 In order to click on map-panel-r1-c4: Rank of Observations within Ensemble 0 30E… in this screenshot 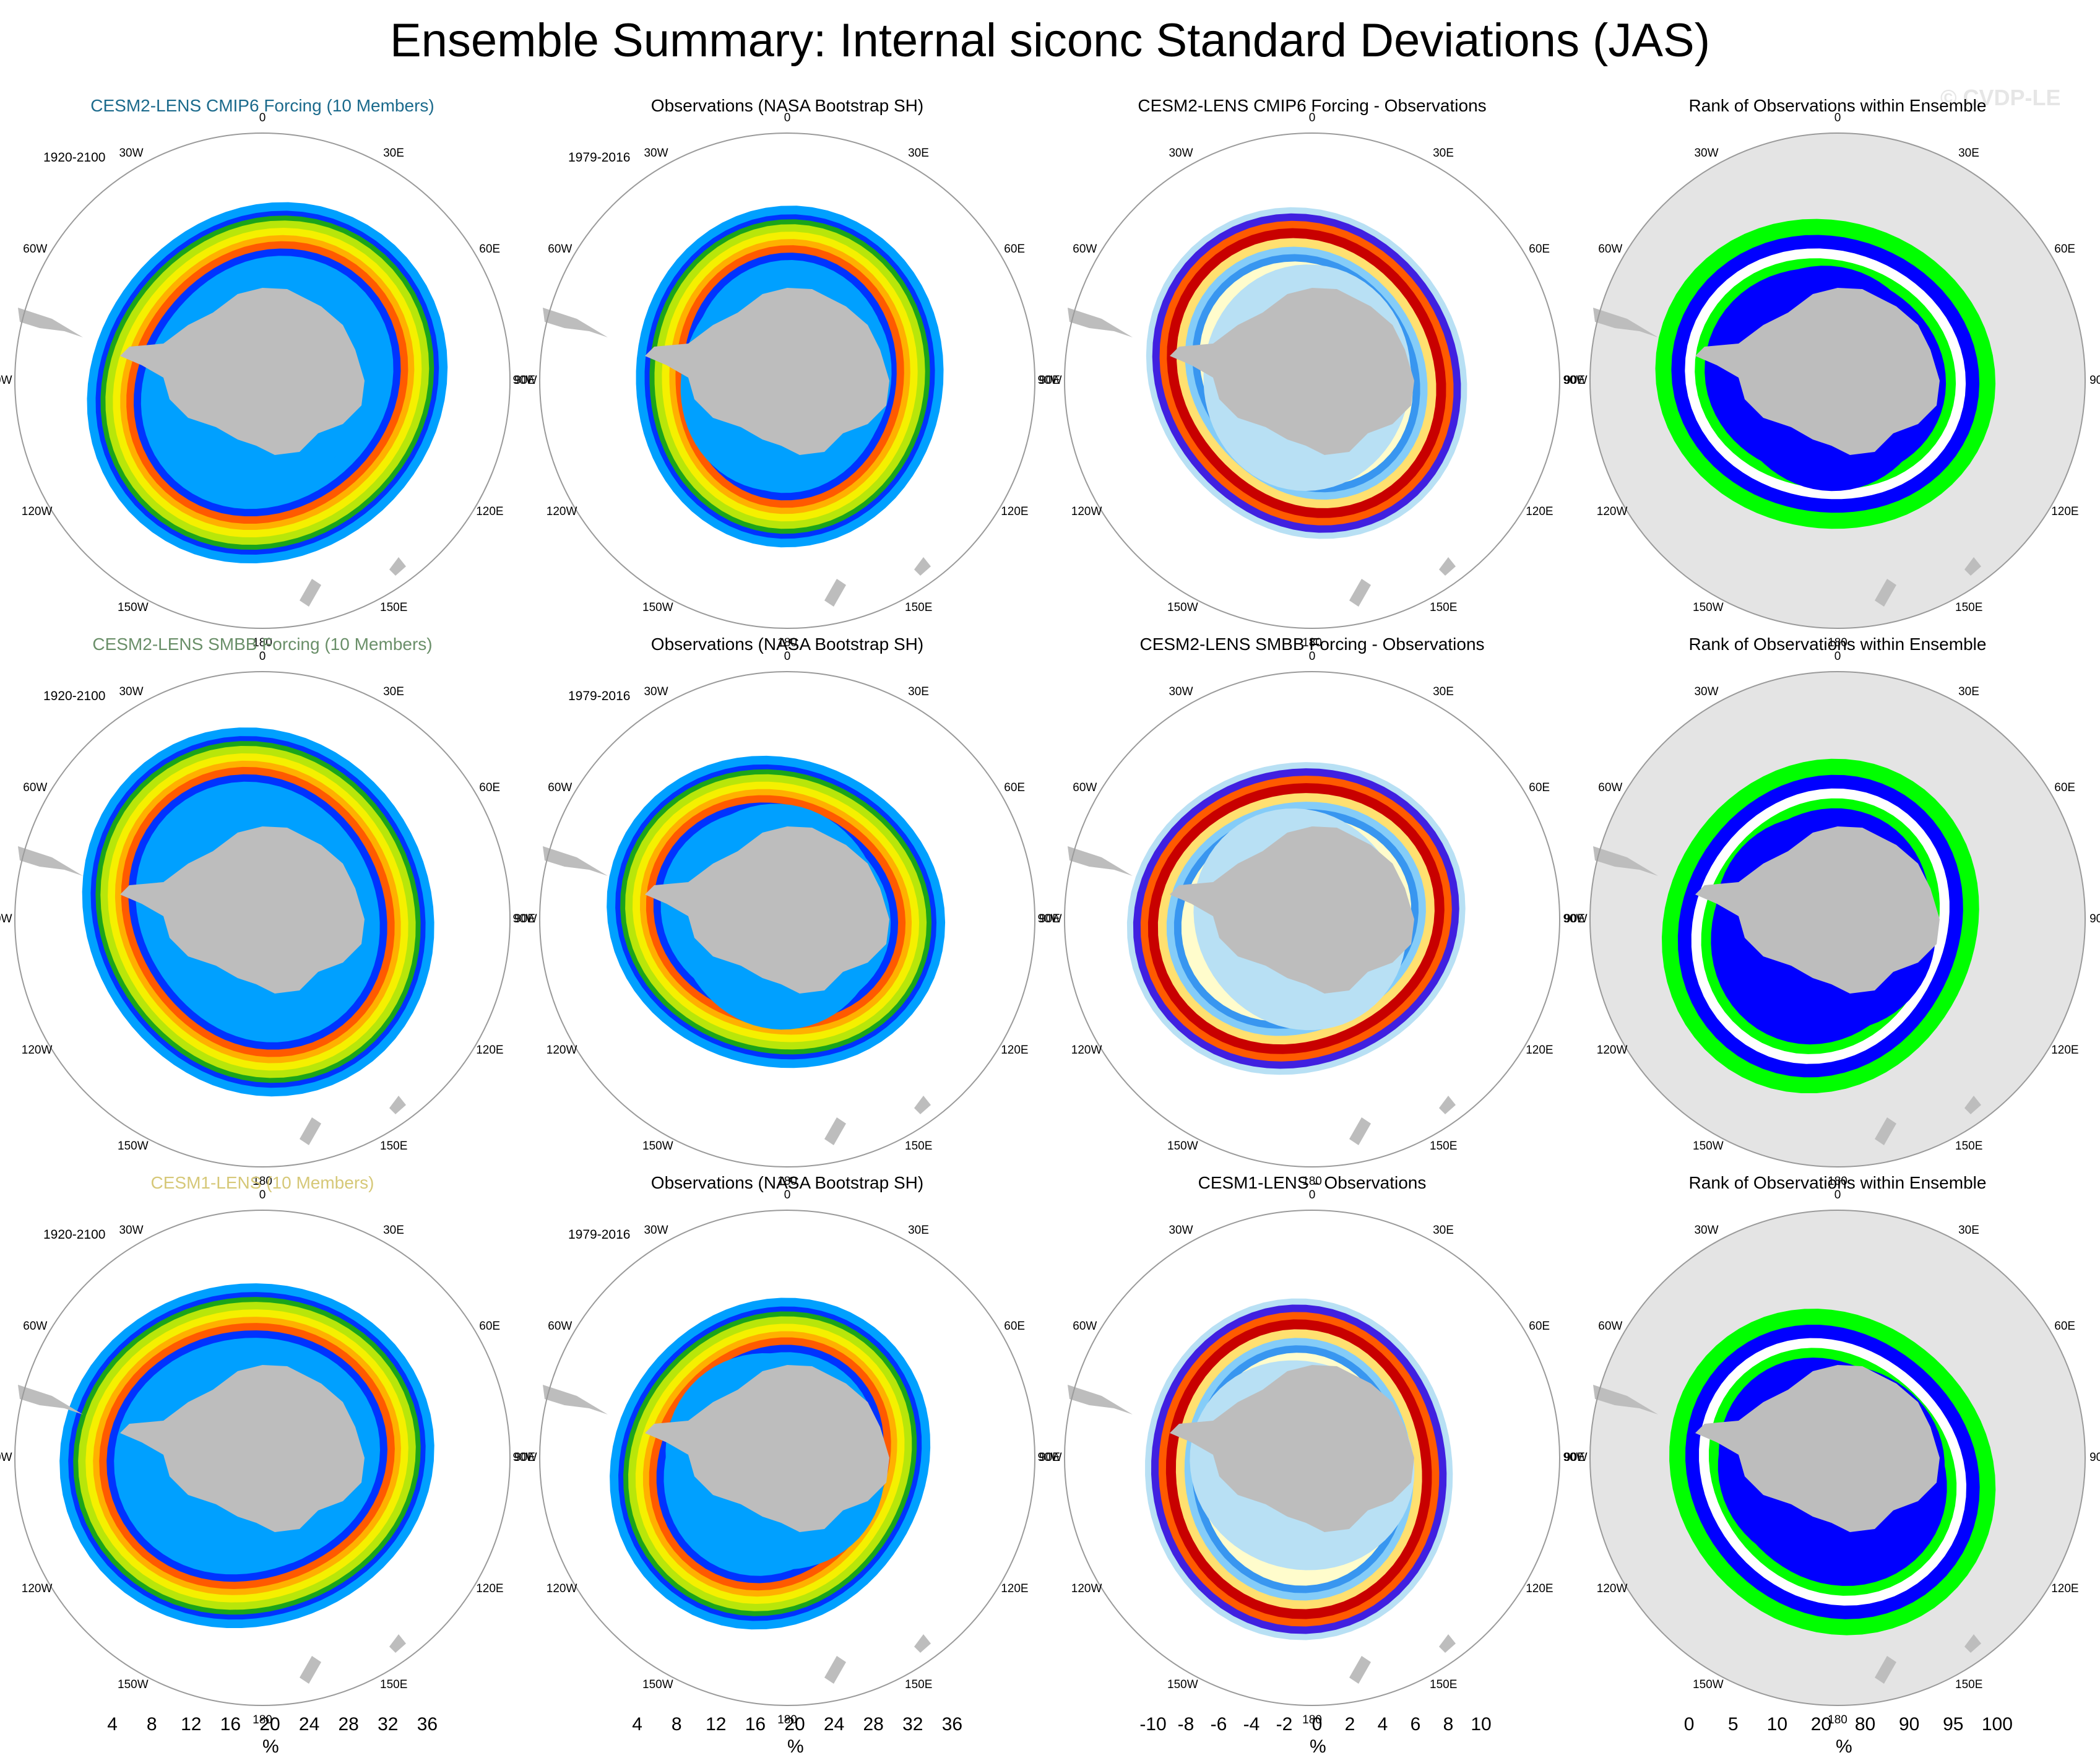, I will do `click(1831, 369)`.